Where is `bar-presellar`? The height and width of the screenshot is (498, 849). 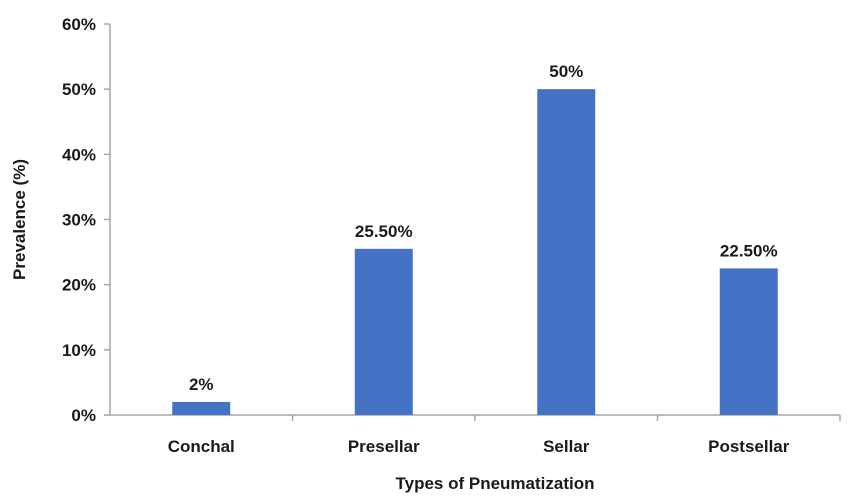
bar-presellar is located at coordinates (384, 332).